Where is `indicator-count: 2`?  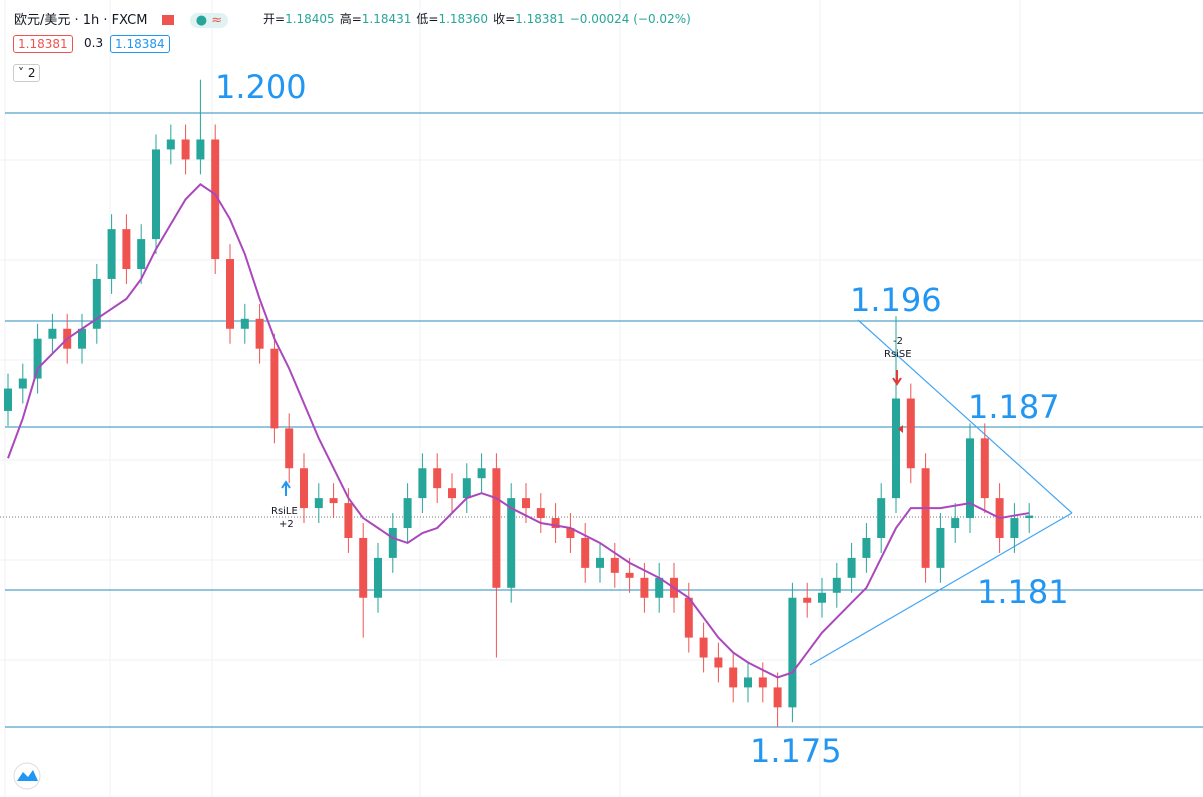 indicator-count: 2 is located at coordinates (31, 73).